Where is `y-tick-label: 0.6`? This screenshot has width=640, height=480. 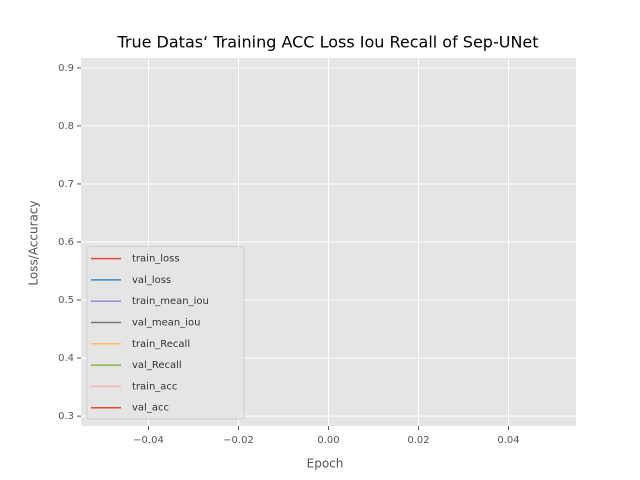
y-tick-label: 0.6 is located at coordinates (66, 242).